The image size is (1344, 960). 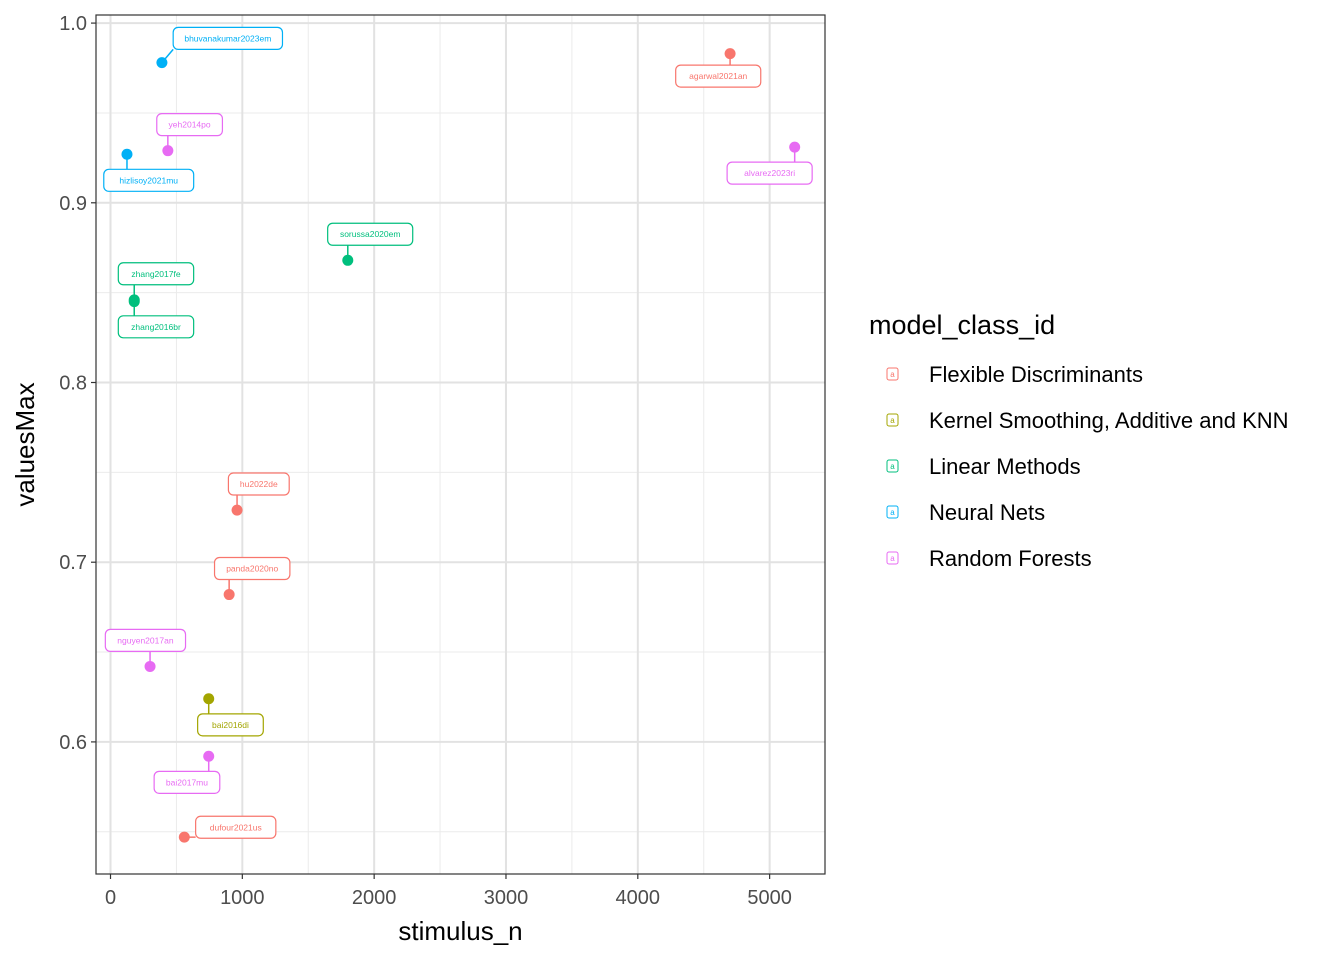 I want to click on x-tick-label: 2000, so click(x=374, y=898).